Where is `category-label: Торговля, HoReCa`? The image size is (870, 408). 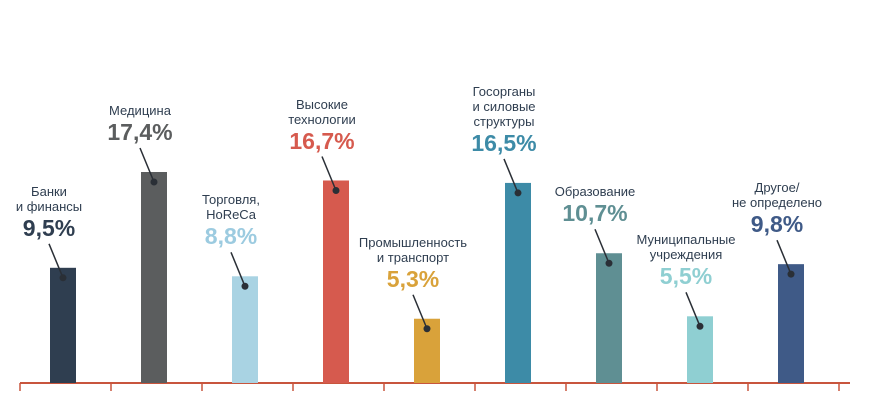 category-label: Торговля, HoReCa is located at coordinates (231, 207).